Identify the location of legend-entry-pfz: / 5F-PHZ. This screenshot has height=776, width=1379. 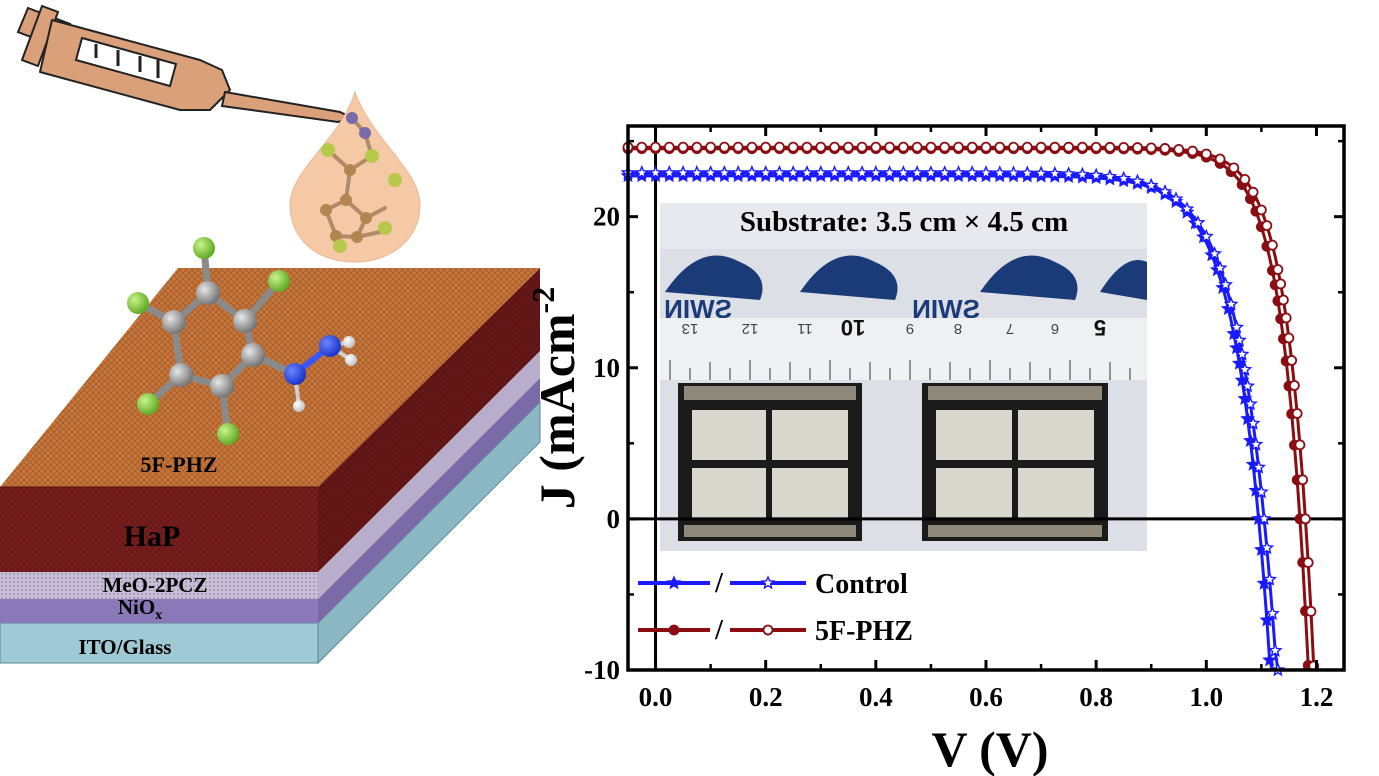
(775, 631).